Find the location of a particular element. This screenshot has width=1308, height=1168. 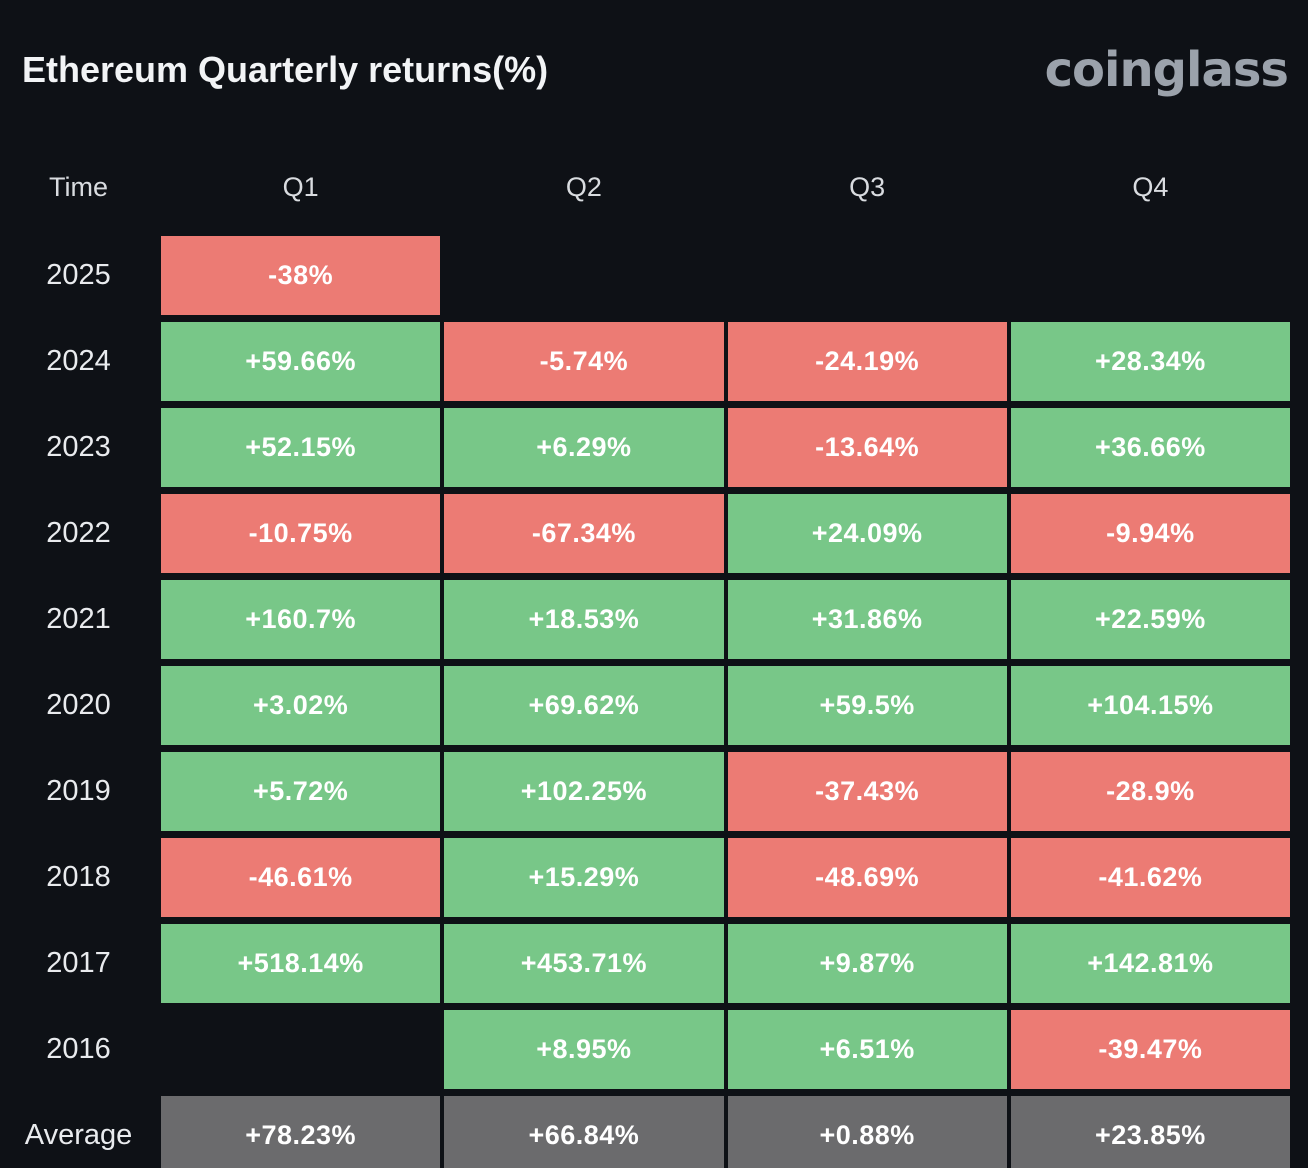

row-label-2023: 2023 is located at coordinates (78, 447).